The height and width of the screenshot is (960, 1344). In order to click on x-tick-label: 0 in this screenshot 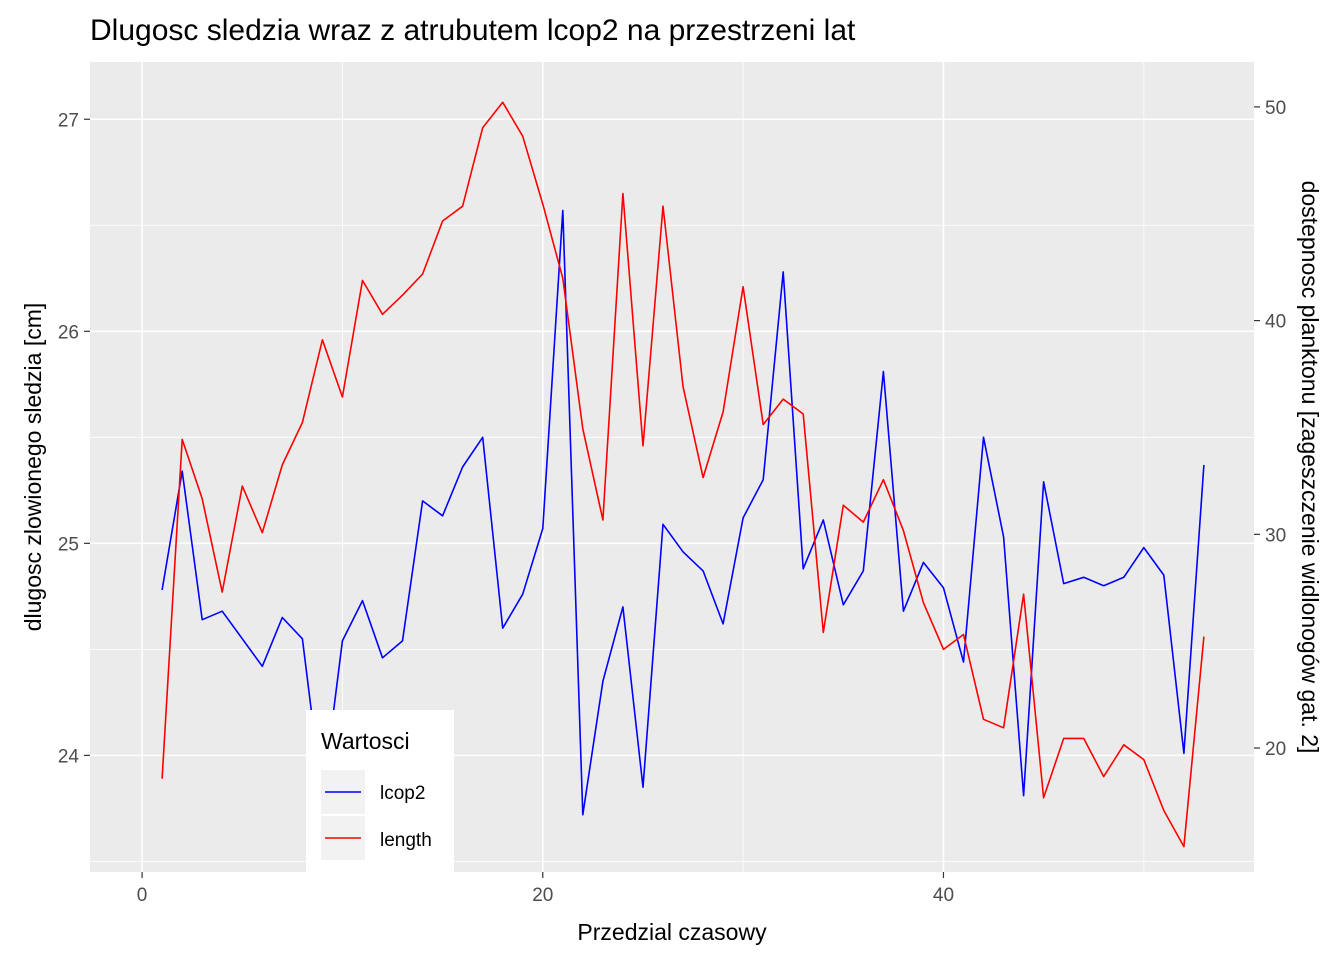, I will do `click(142, 895)`.